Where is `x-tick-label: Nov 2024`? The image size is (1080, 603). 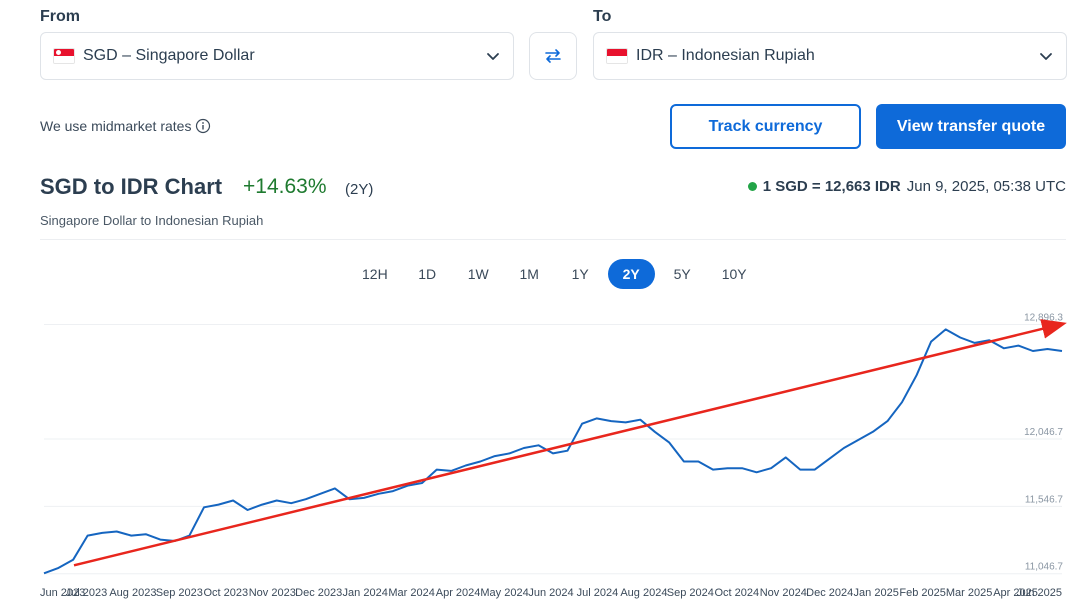
x-tick-label: Nov 2024 is located at coordinates (783, 593).